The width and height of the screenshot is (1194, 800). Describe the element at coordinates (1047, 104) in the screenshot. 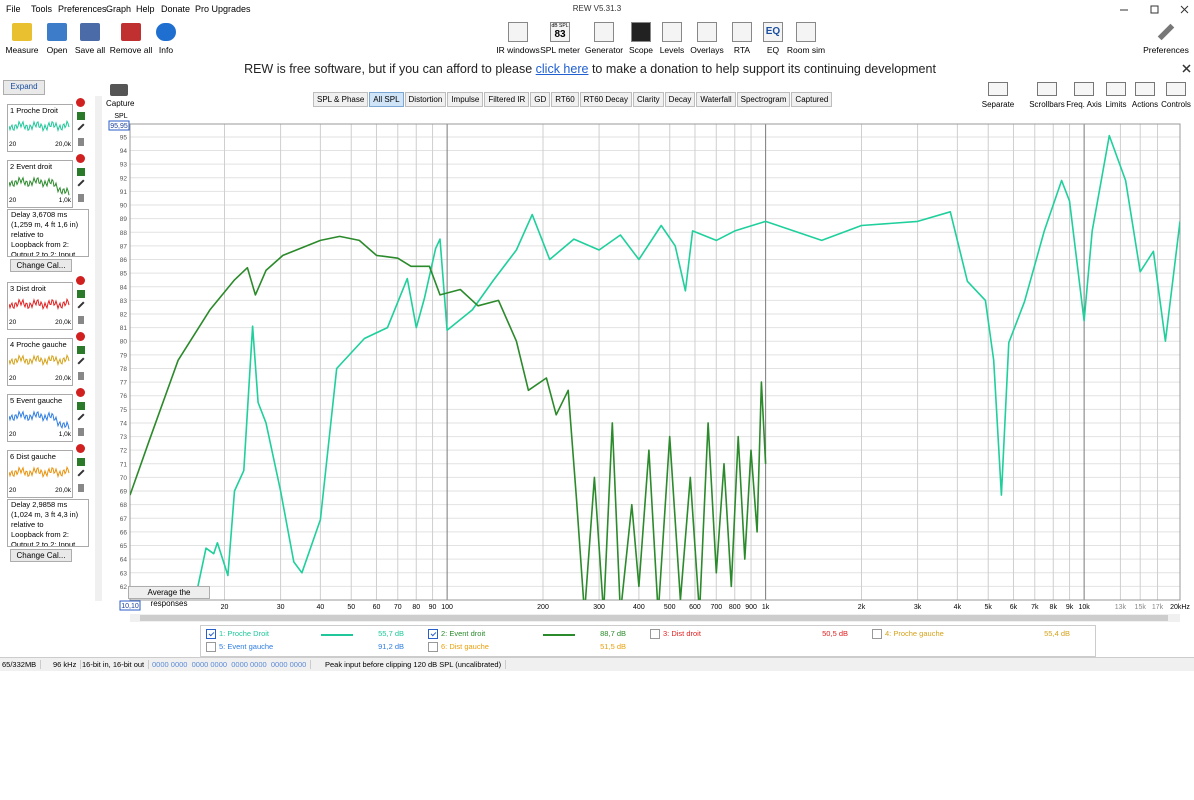

I see `tool-label: Scrollbars` at that location.